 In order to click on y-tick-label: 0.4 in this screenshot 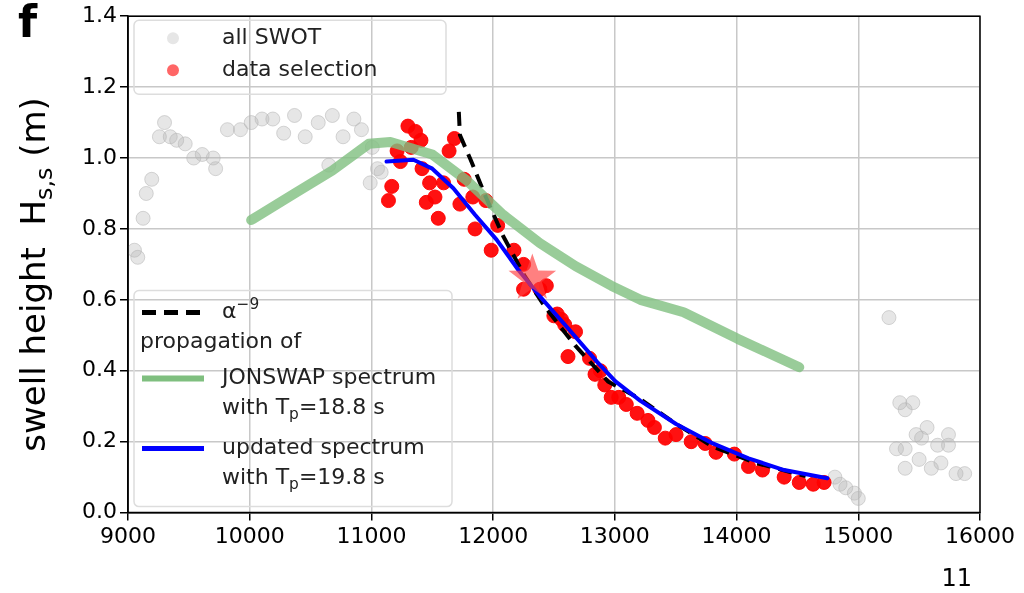, I will do `click(99, 369)`.